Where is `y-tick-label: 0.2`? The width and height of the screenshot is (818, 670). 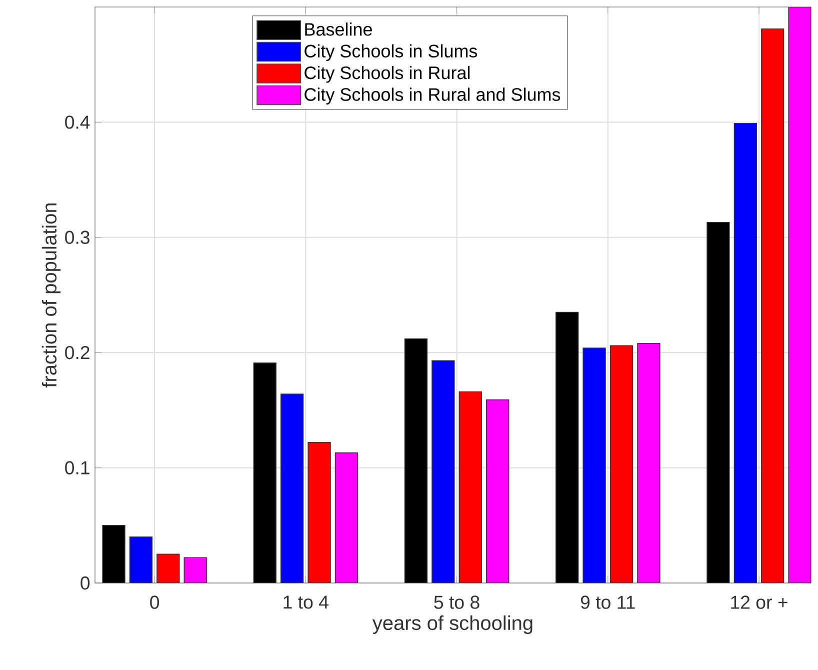 y-tick-label: 0.2 is located at coordinates (77, 353).